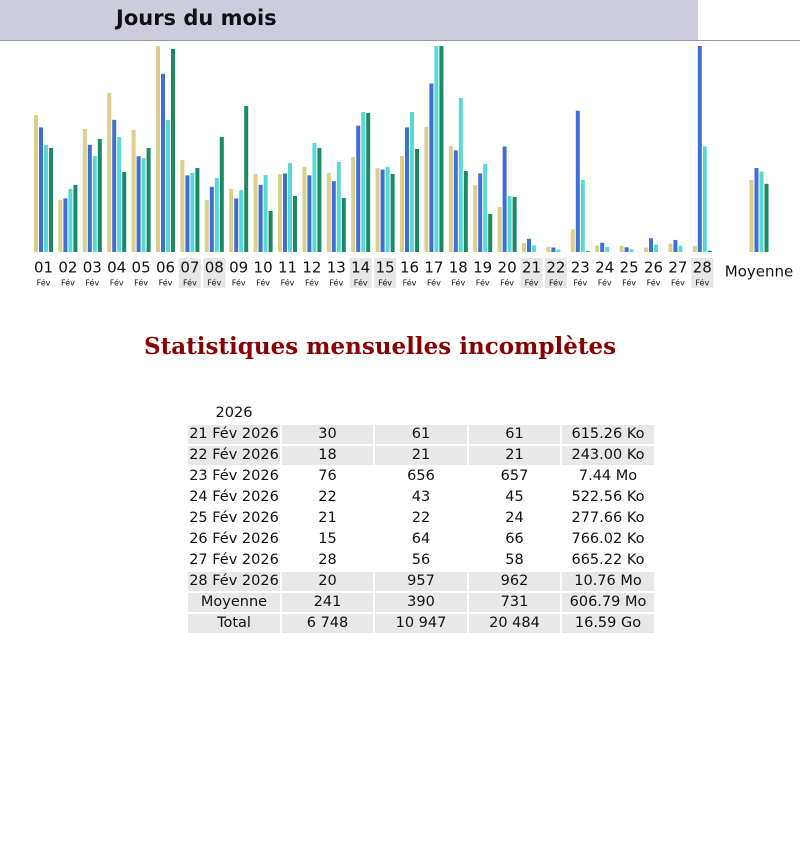  I want to click on x-tick-label: 06, so click(165, 268).